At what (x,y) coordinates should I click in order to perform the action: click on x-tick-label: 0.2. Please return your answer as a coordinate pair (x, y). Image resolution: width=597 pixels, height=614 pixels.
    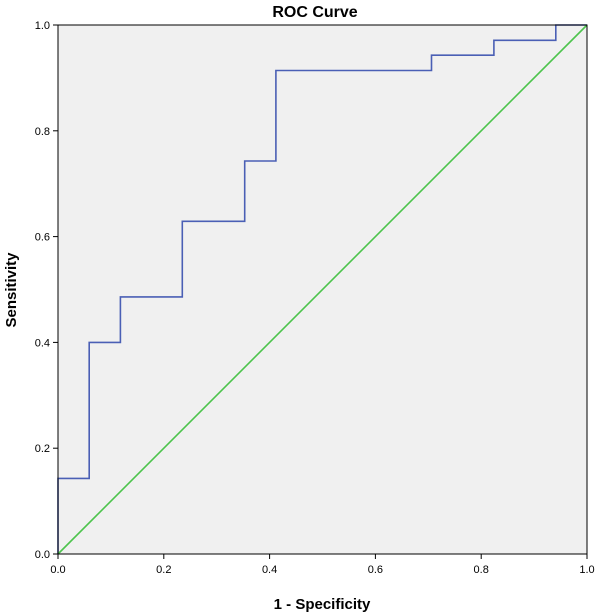
    Looking at the image, I should click on (163, 570).